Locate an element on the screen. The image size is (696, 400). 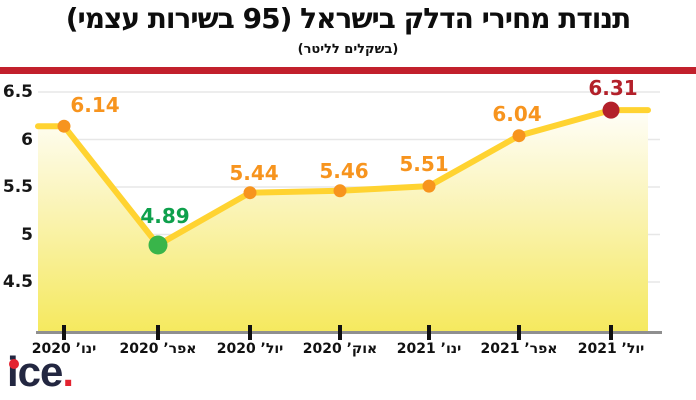
y-tick-label: 6 is located at coordinates (27, 139).